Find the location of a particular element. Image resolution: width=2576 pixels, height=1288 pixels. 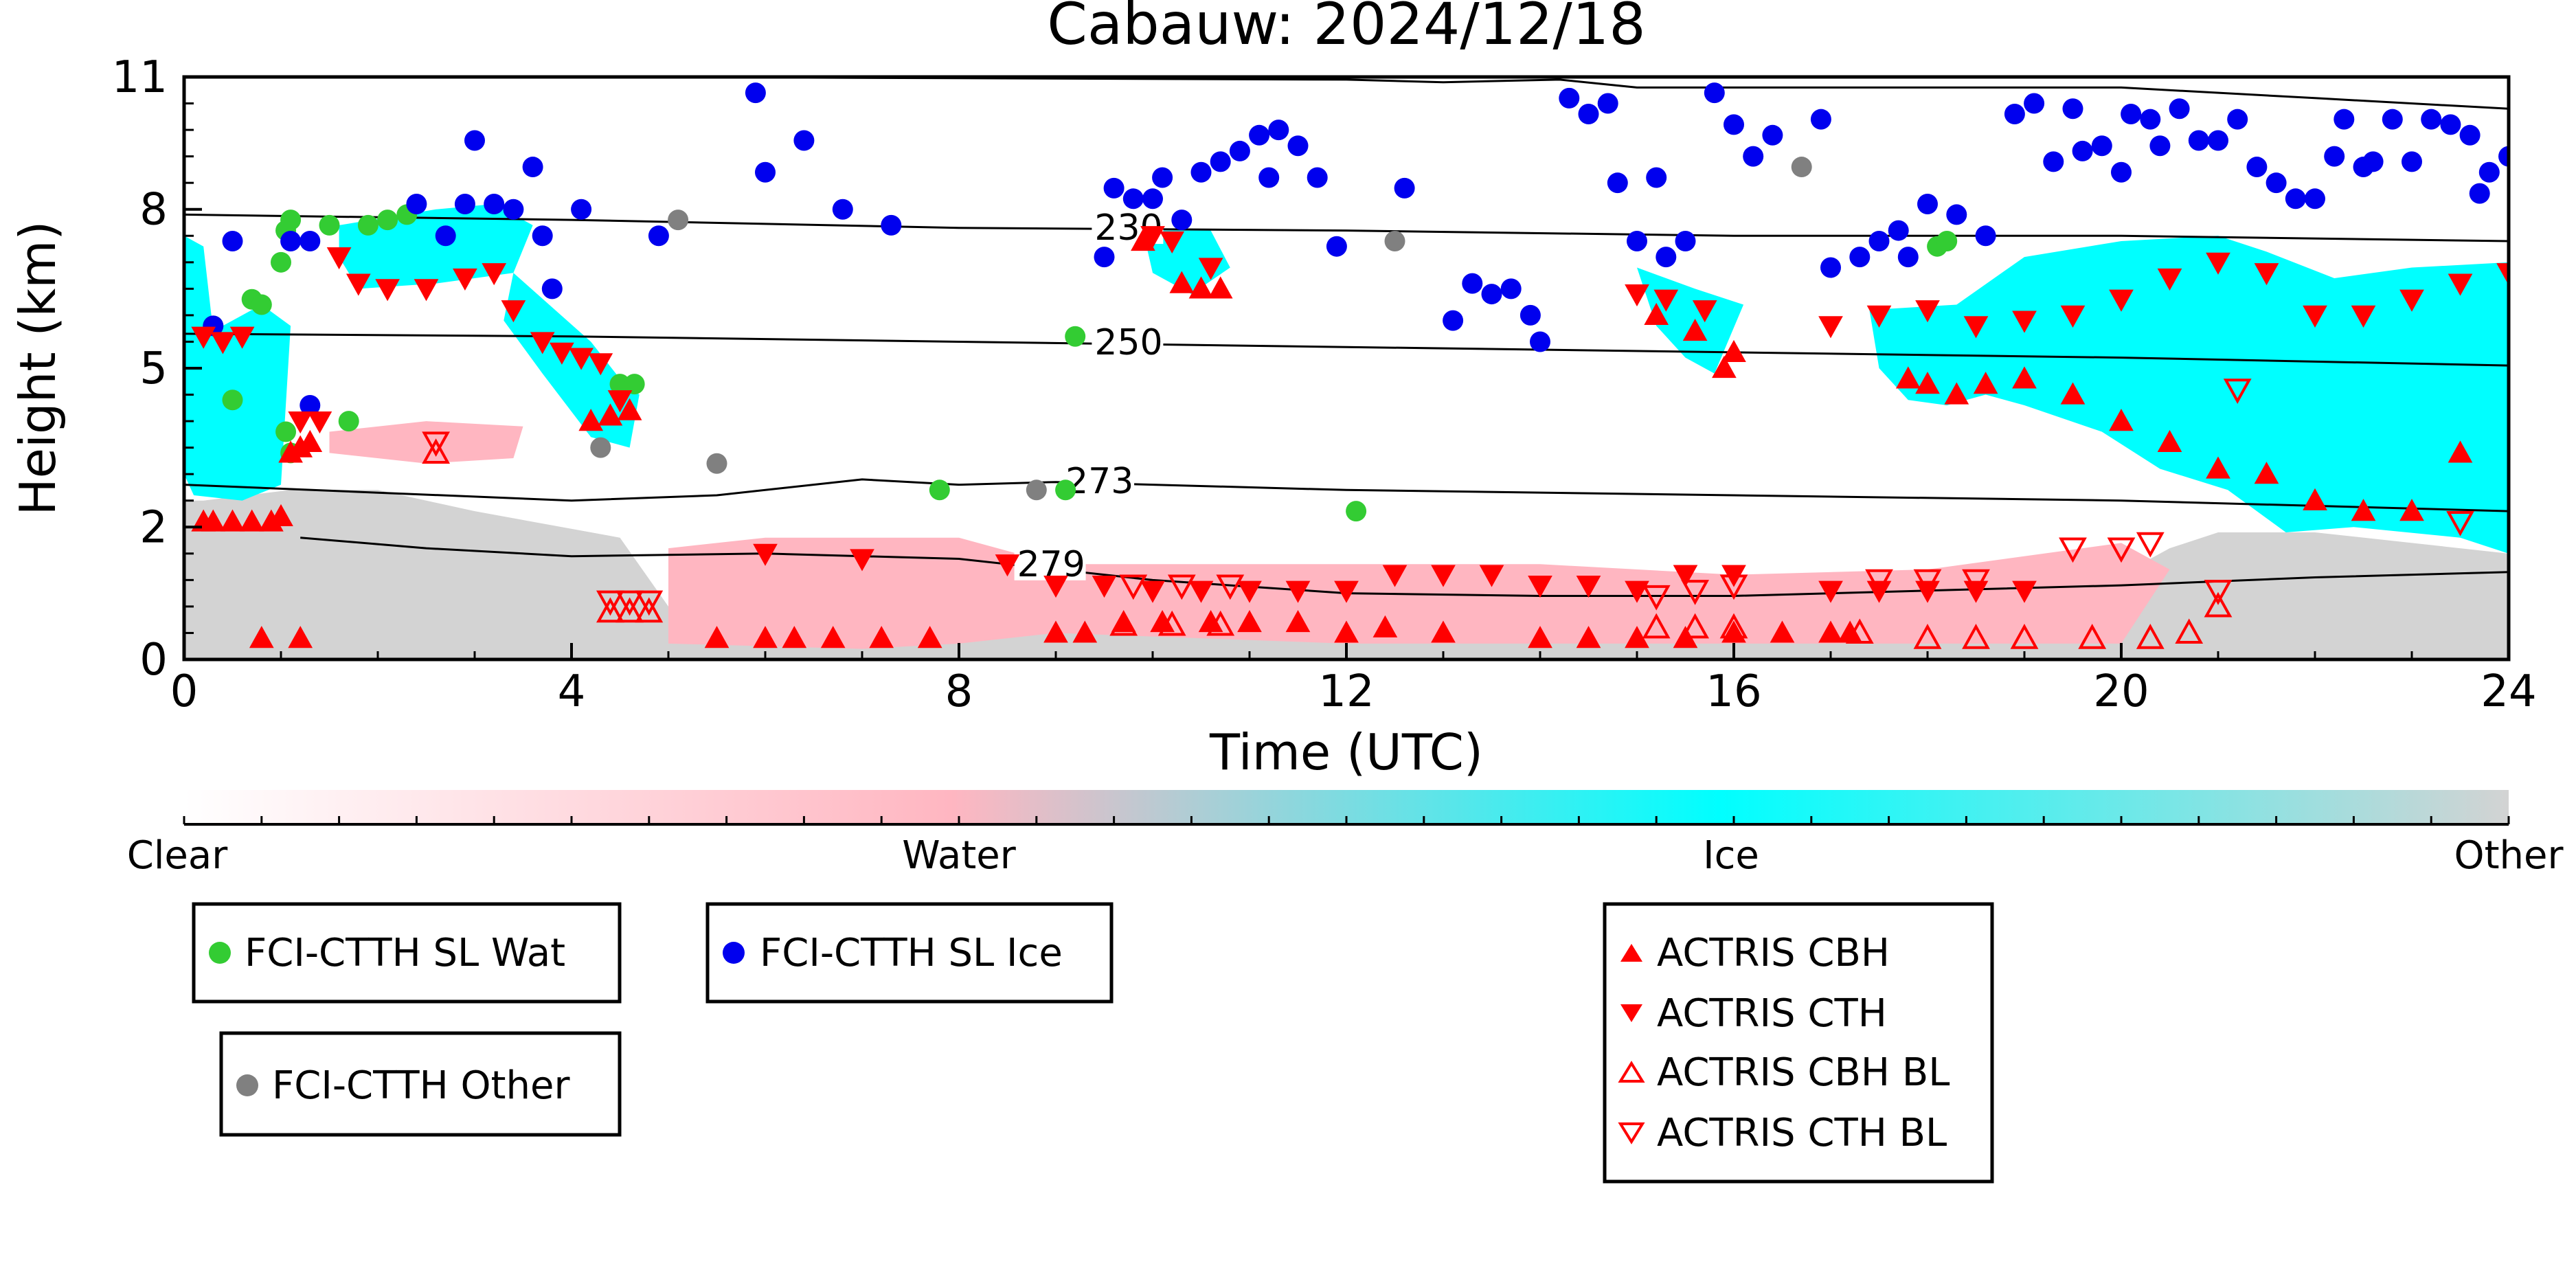

legend-fci-ice: FCI-CTTH SL Ice is located at coordinates (909, 953).